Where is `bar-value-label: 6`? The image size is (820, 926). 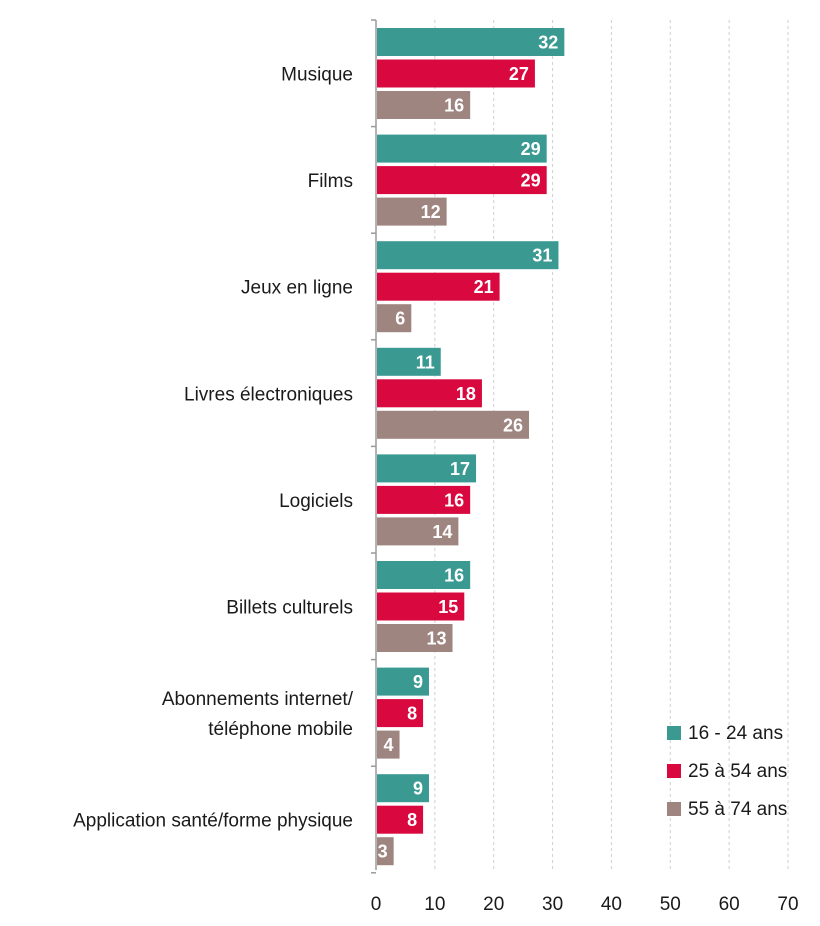
bar-value-label: 6 is located at coordinates (400, 319).